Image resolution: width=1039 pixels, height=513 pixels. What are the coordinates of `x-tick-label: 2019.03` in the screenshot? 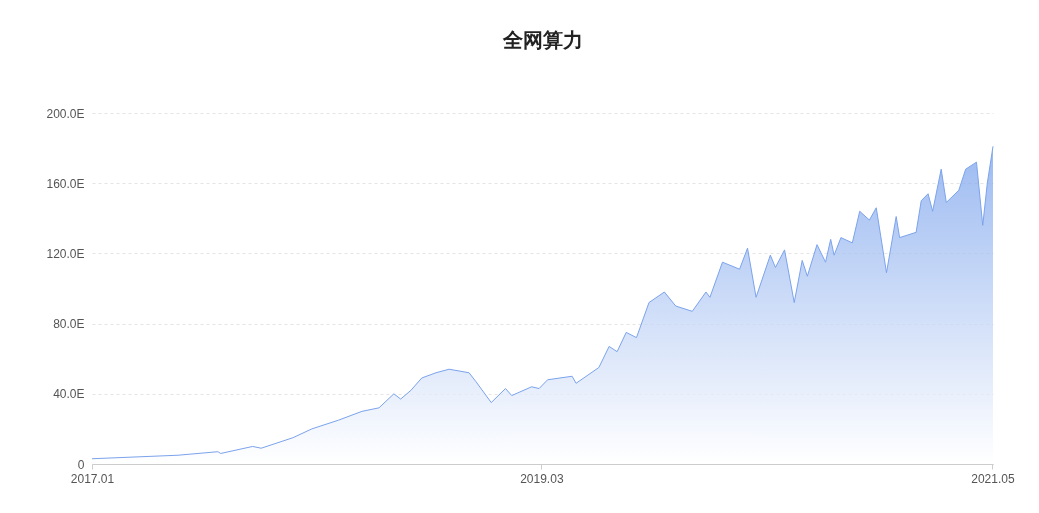 It's located at (542, 478).